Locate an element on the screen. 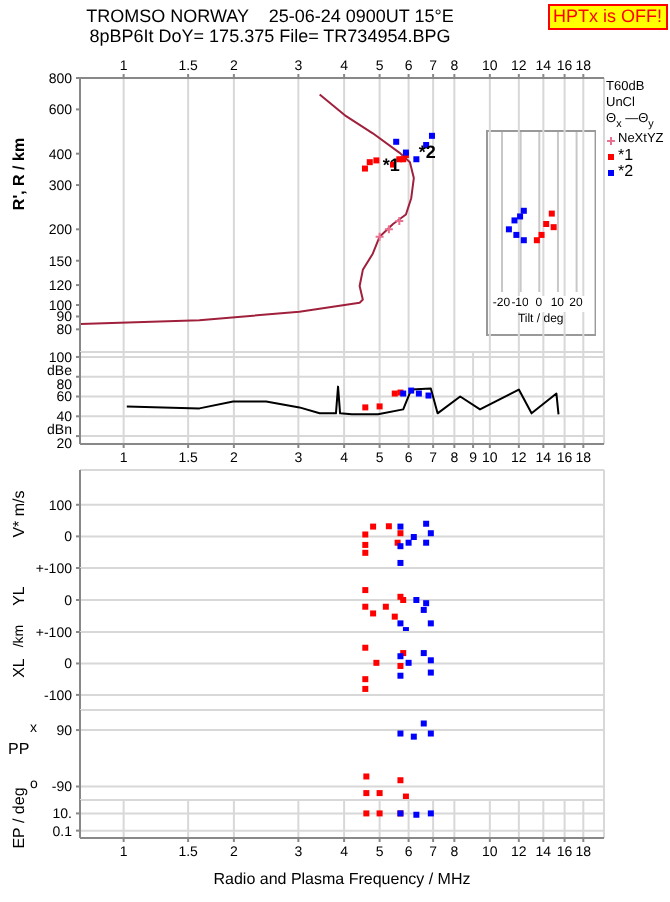 This screenshot has height=902, width=670. annotation: *1 is located at coordinates (391, 165).